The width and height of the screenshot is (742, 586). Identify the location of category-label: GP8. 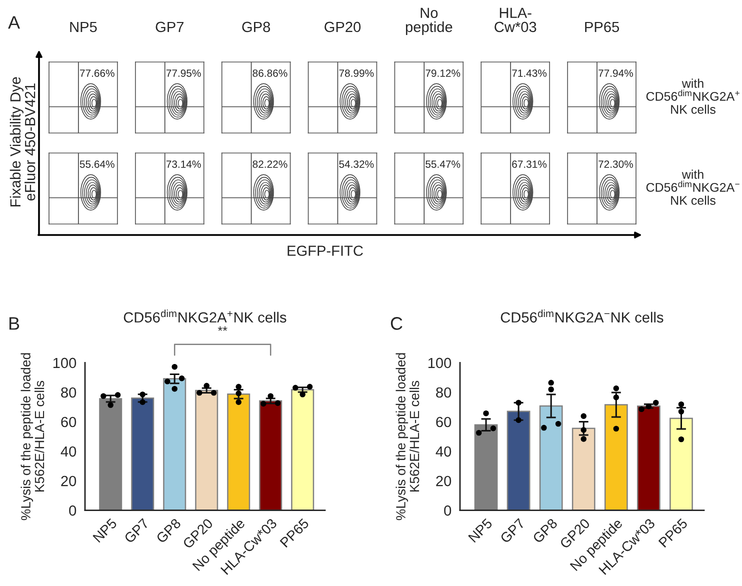
(256, 27).